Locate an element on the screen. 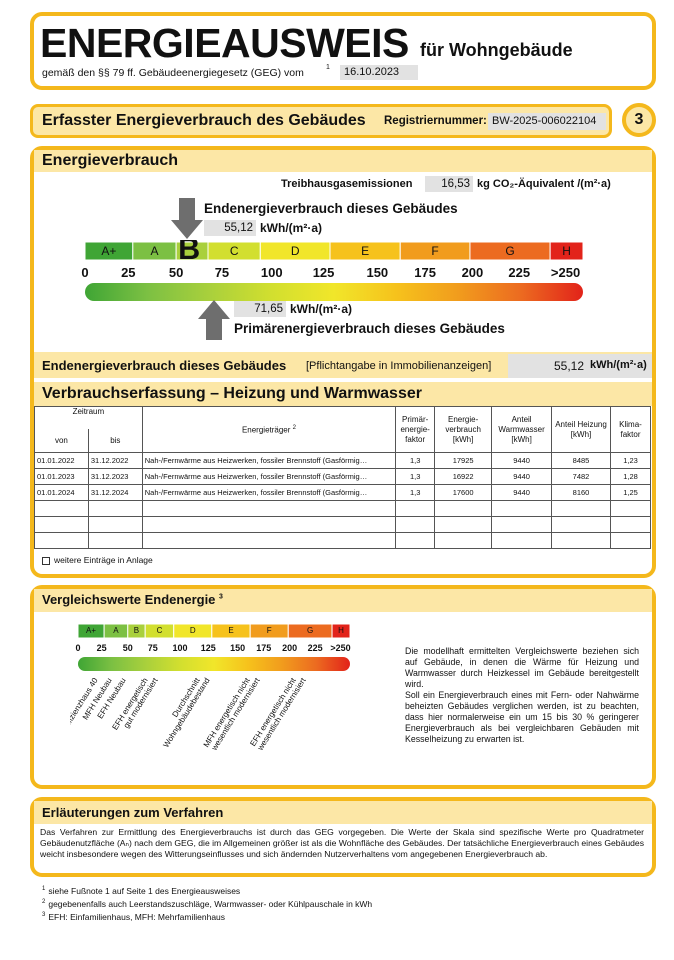 This screenshot has width=674, height=960. final-arrow is located at coordinates (187, 218).